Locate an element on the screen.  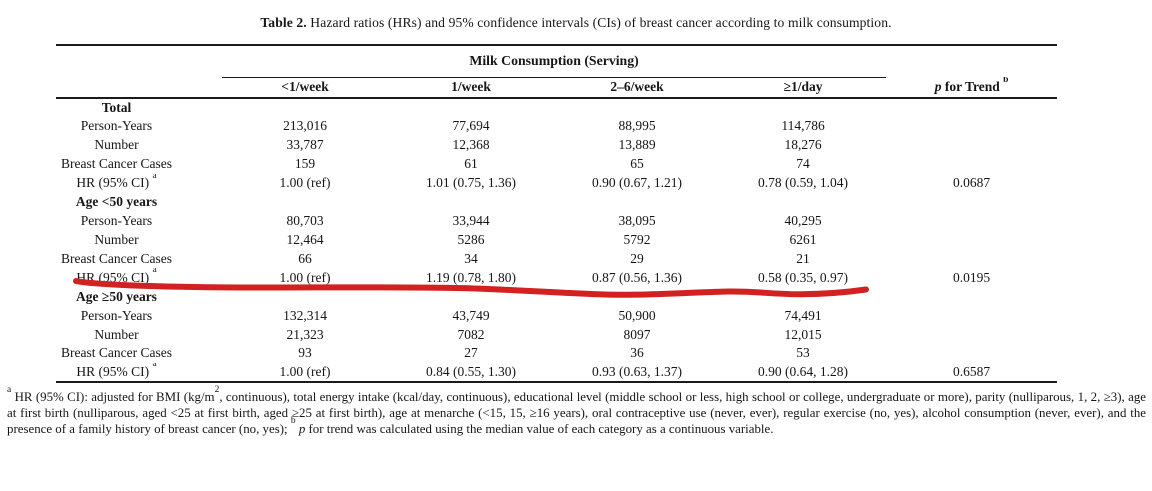
data-cell: 12,464 is located at coordinates (305, 239).